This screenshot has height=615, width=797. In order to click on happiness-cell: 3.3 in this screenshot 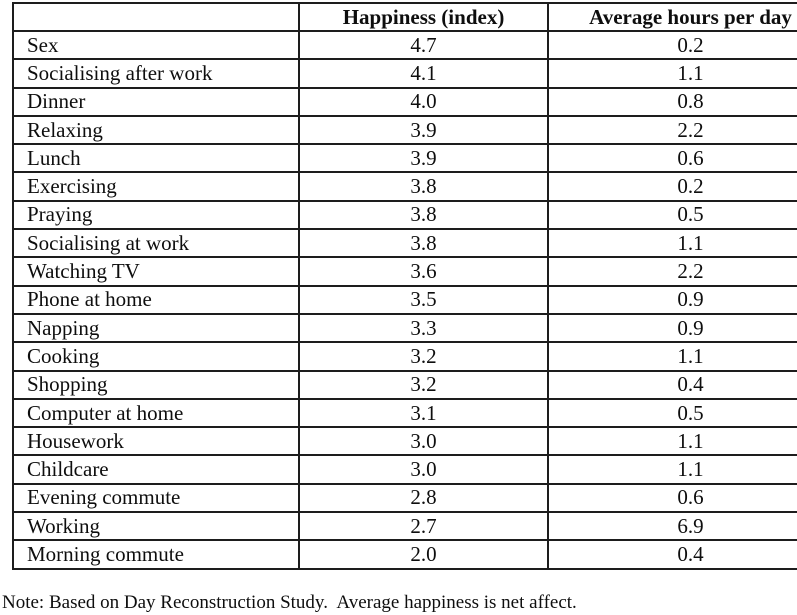, I will do `click(423, 328)`.